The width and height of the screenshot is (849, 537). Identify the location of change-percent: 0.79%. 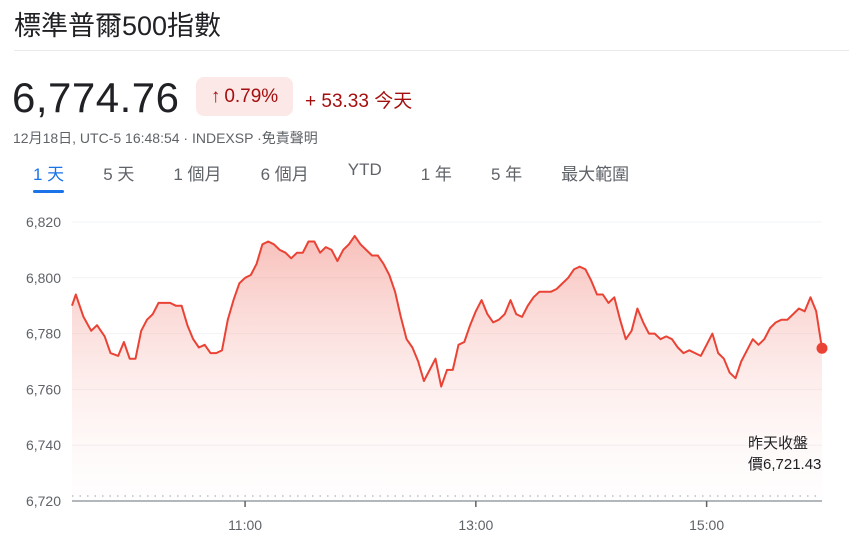
(251, 96).